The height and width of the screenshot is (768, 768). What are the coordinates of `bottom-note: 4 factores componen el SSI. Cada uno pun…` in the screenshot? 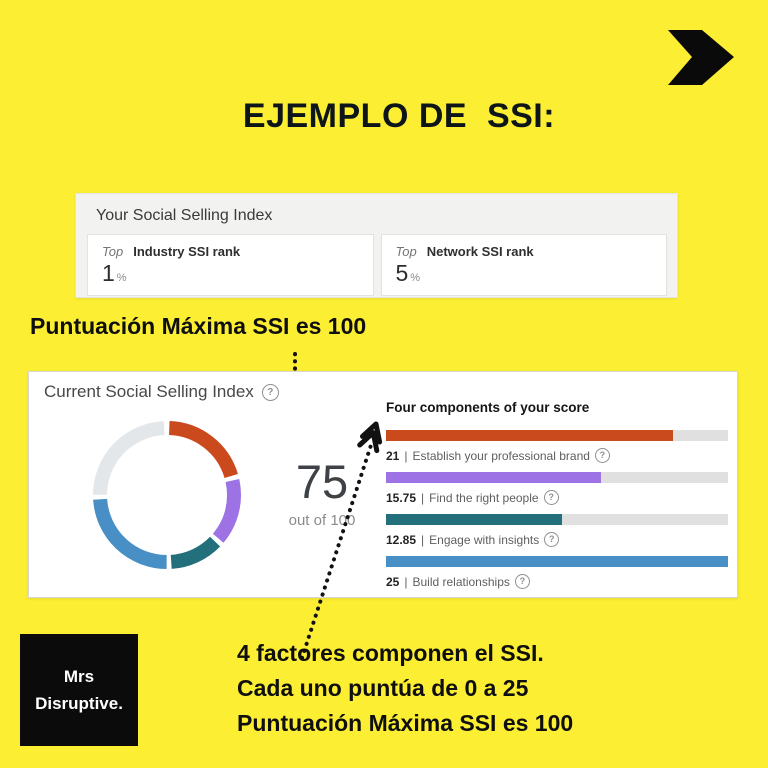 It's located at (405, 688).